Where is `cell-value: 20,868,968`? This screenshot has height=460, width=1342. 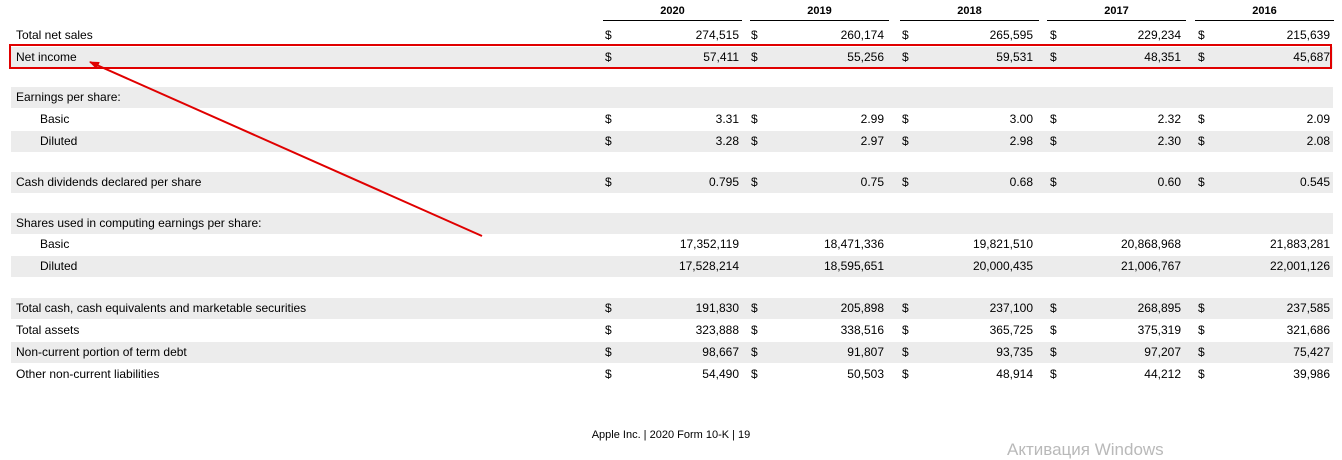 cell-value: 20,868,968 is located at coordinates (1150, 244).